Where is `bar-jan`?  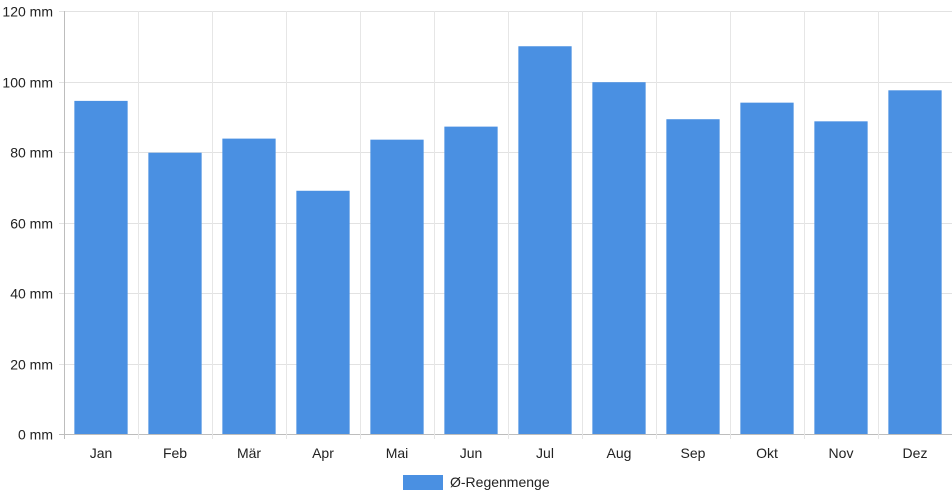 bar-jan is located at coordinates (101, 267).